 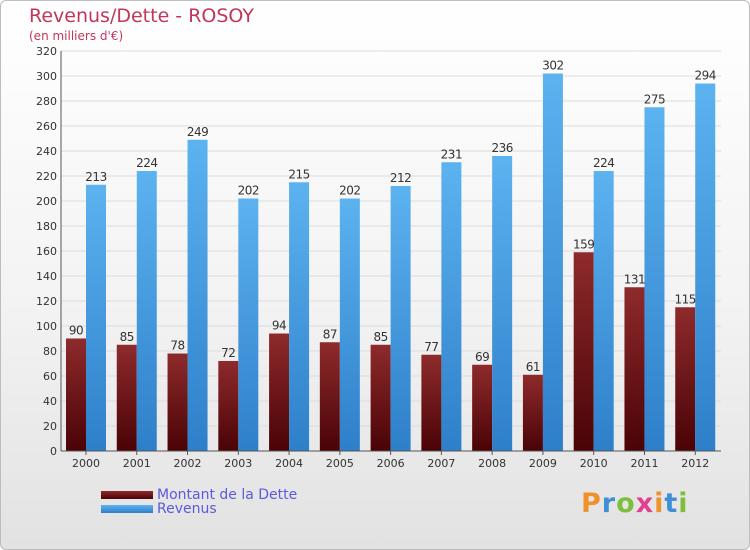 I want to click on x-tick-label: 2000, so click(x=86, y=463).